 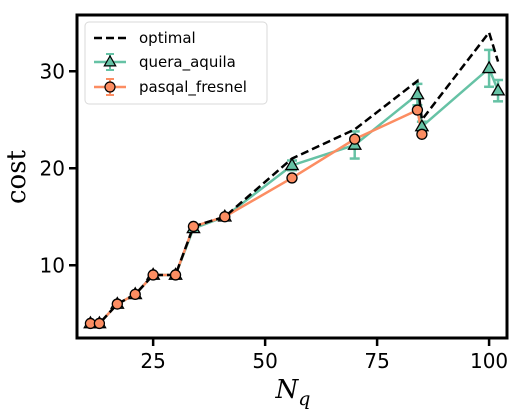 I want to click on x-tick-label: 50, so click(x=264, y=361).